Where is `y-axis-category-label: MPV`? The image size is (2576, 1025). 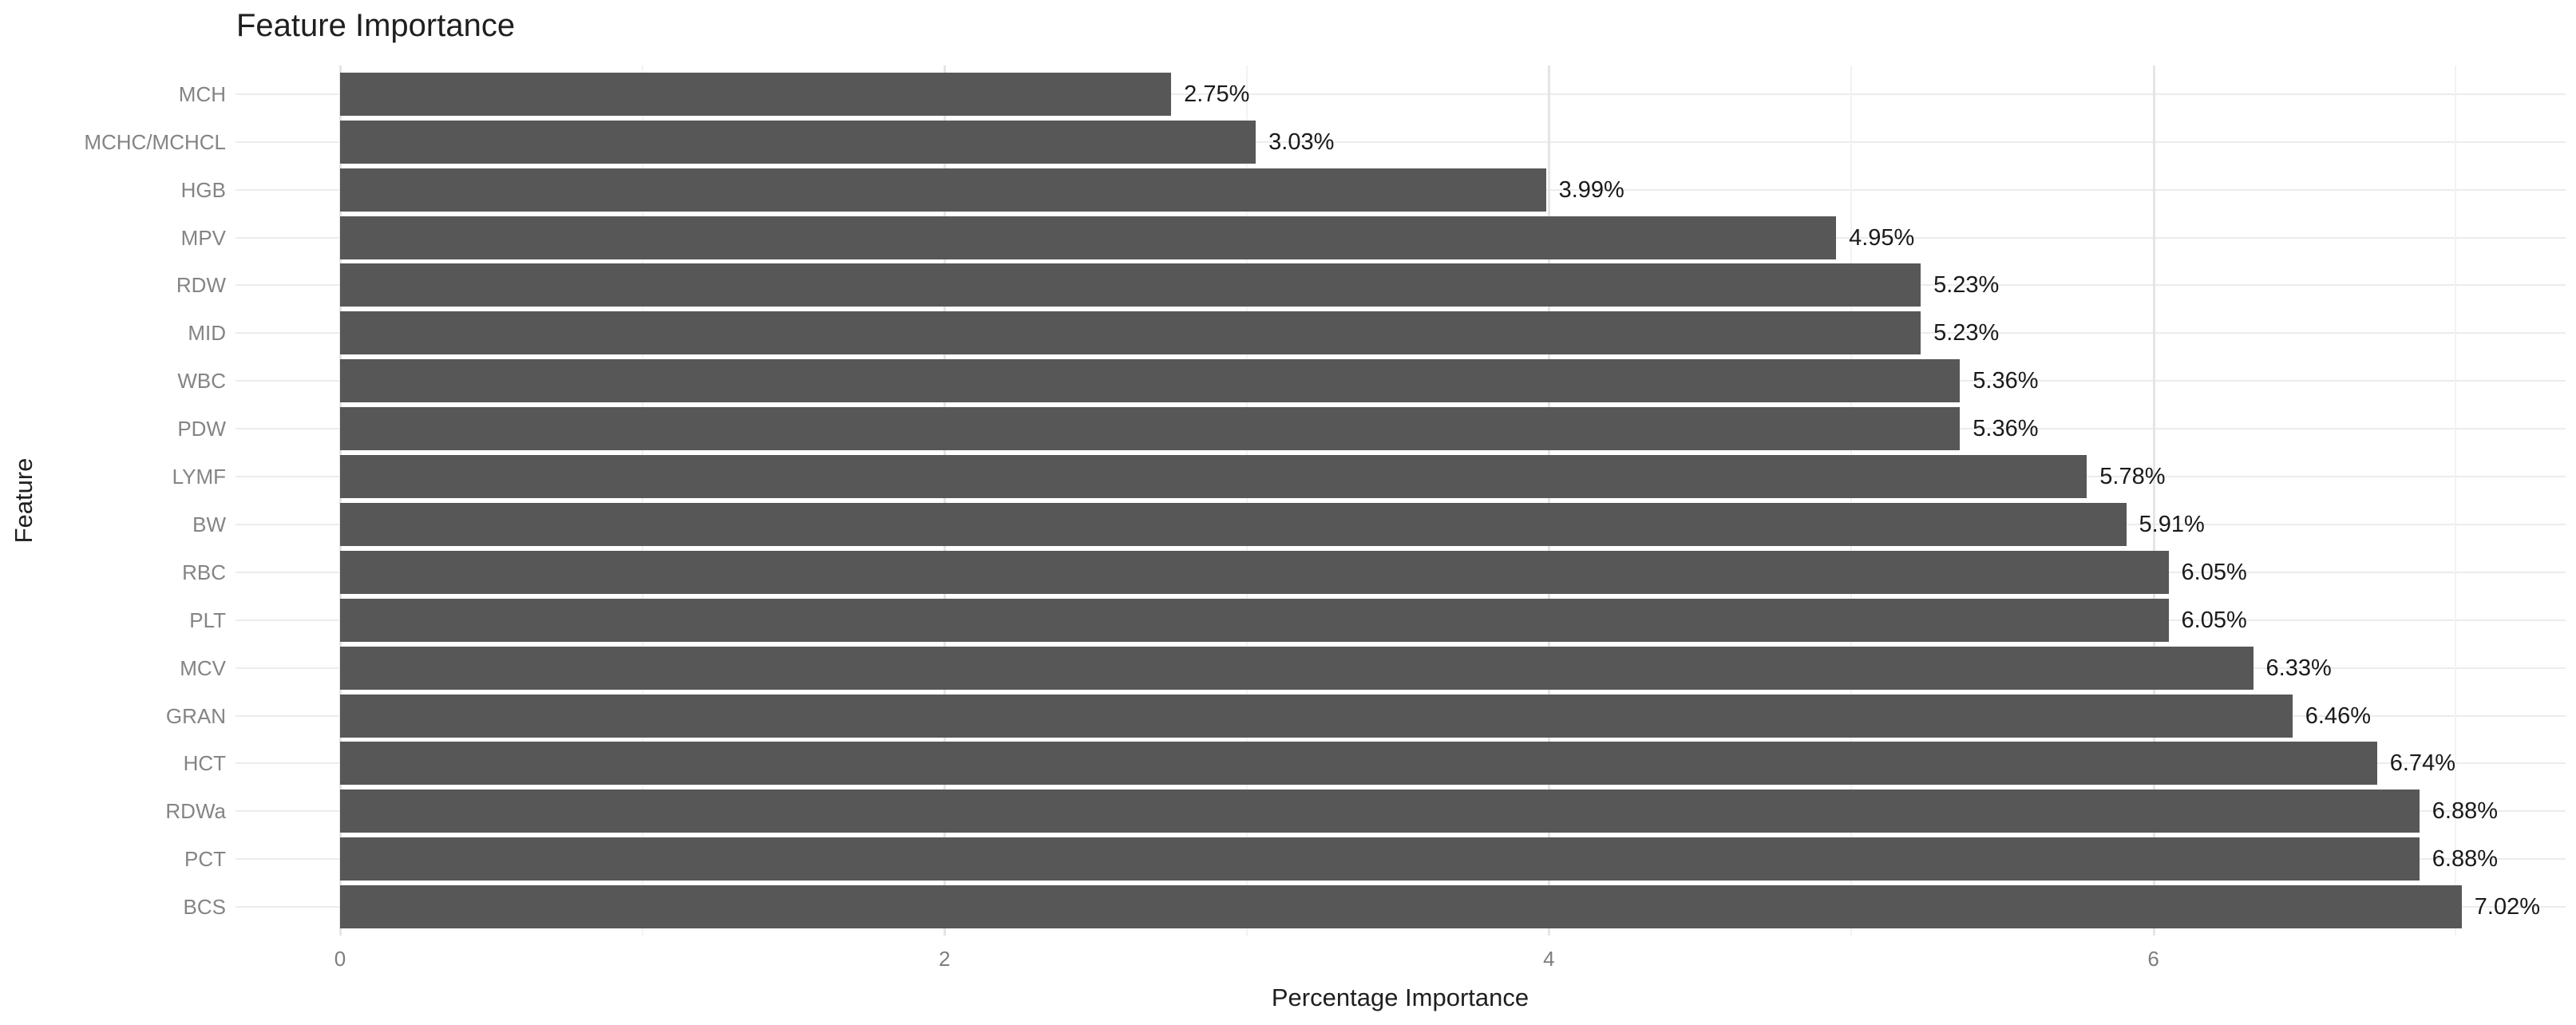
y-axis-category-label: MPV is located at coordinates (203, 237).